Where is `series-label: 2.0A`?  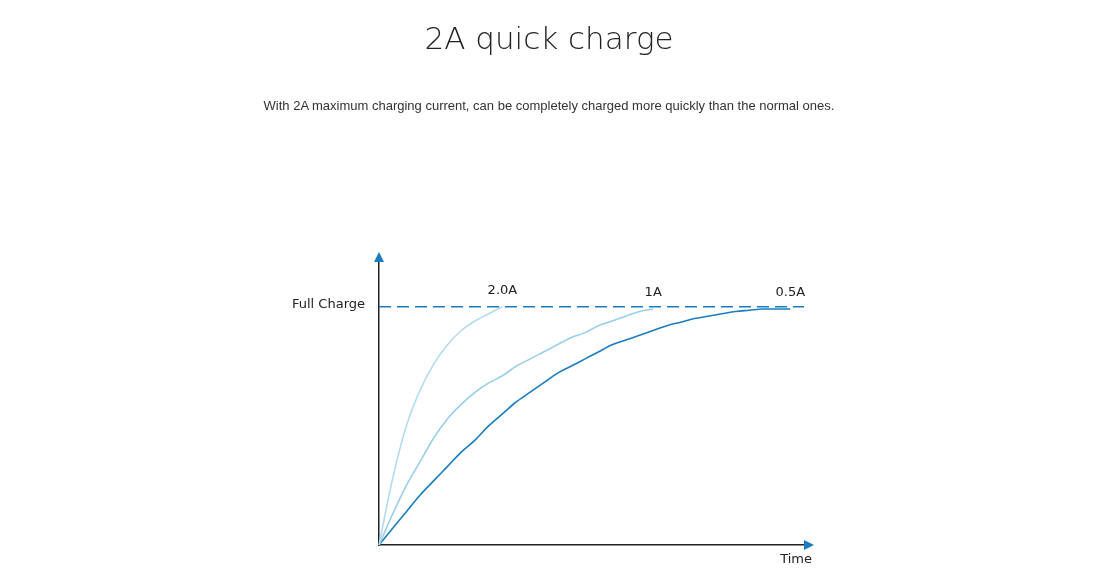
series-label: 2.0A is located at coordinates (502, 289).